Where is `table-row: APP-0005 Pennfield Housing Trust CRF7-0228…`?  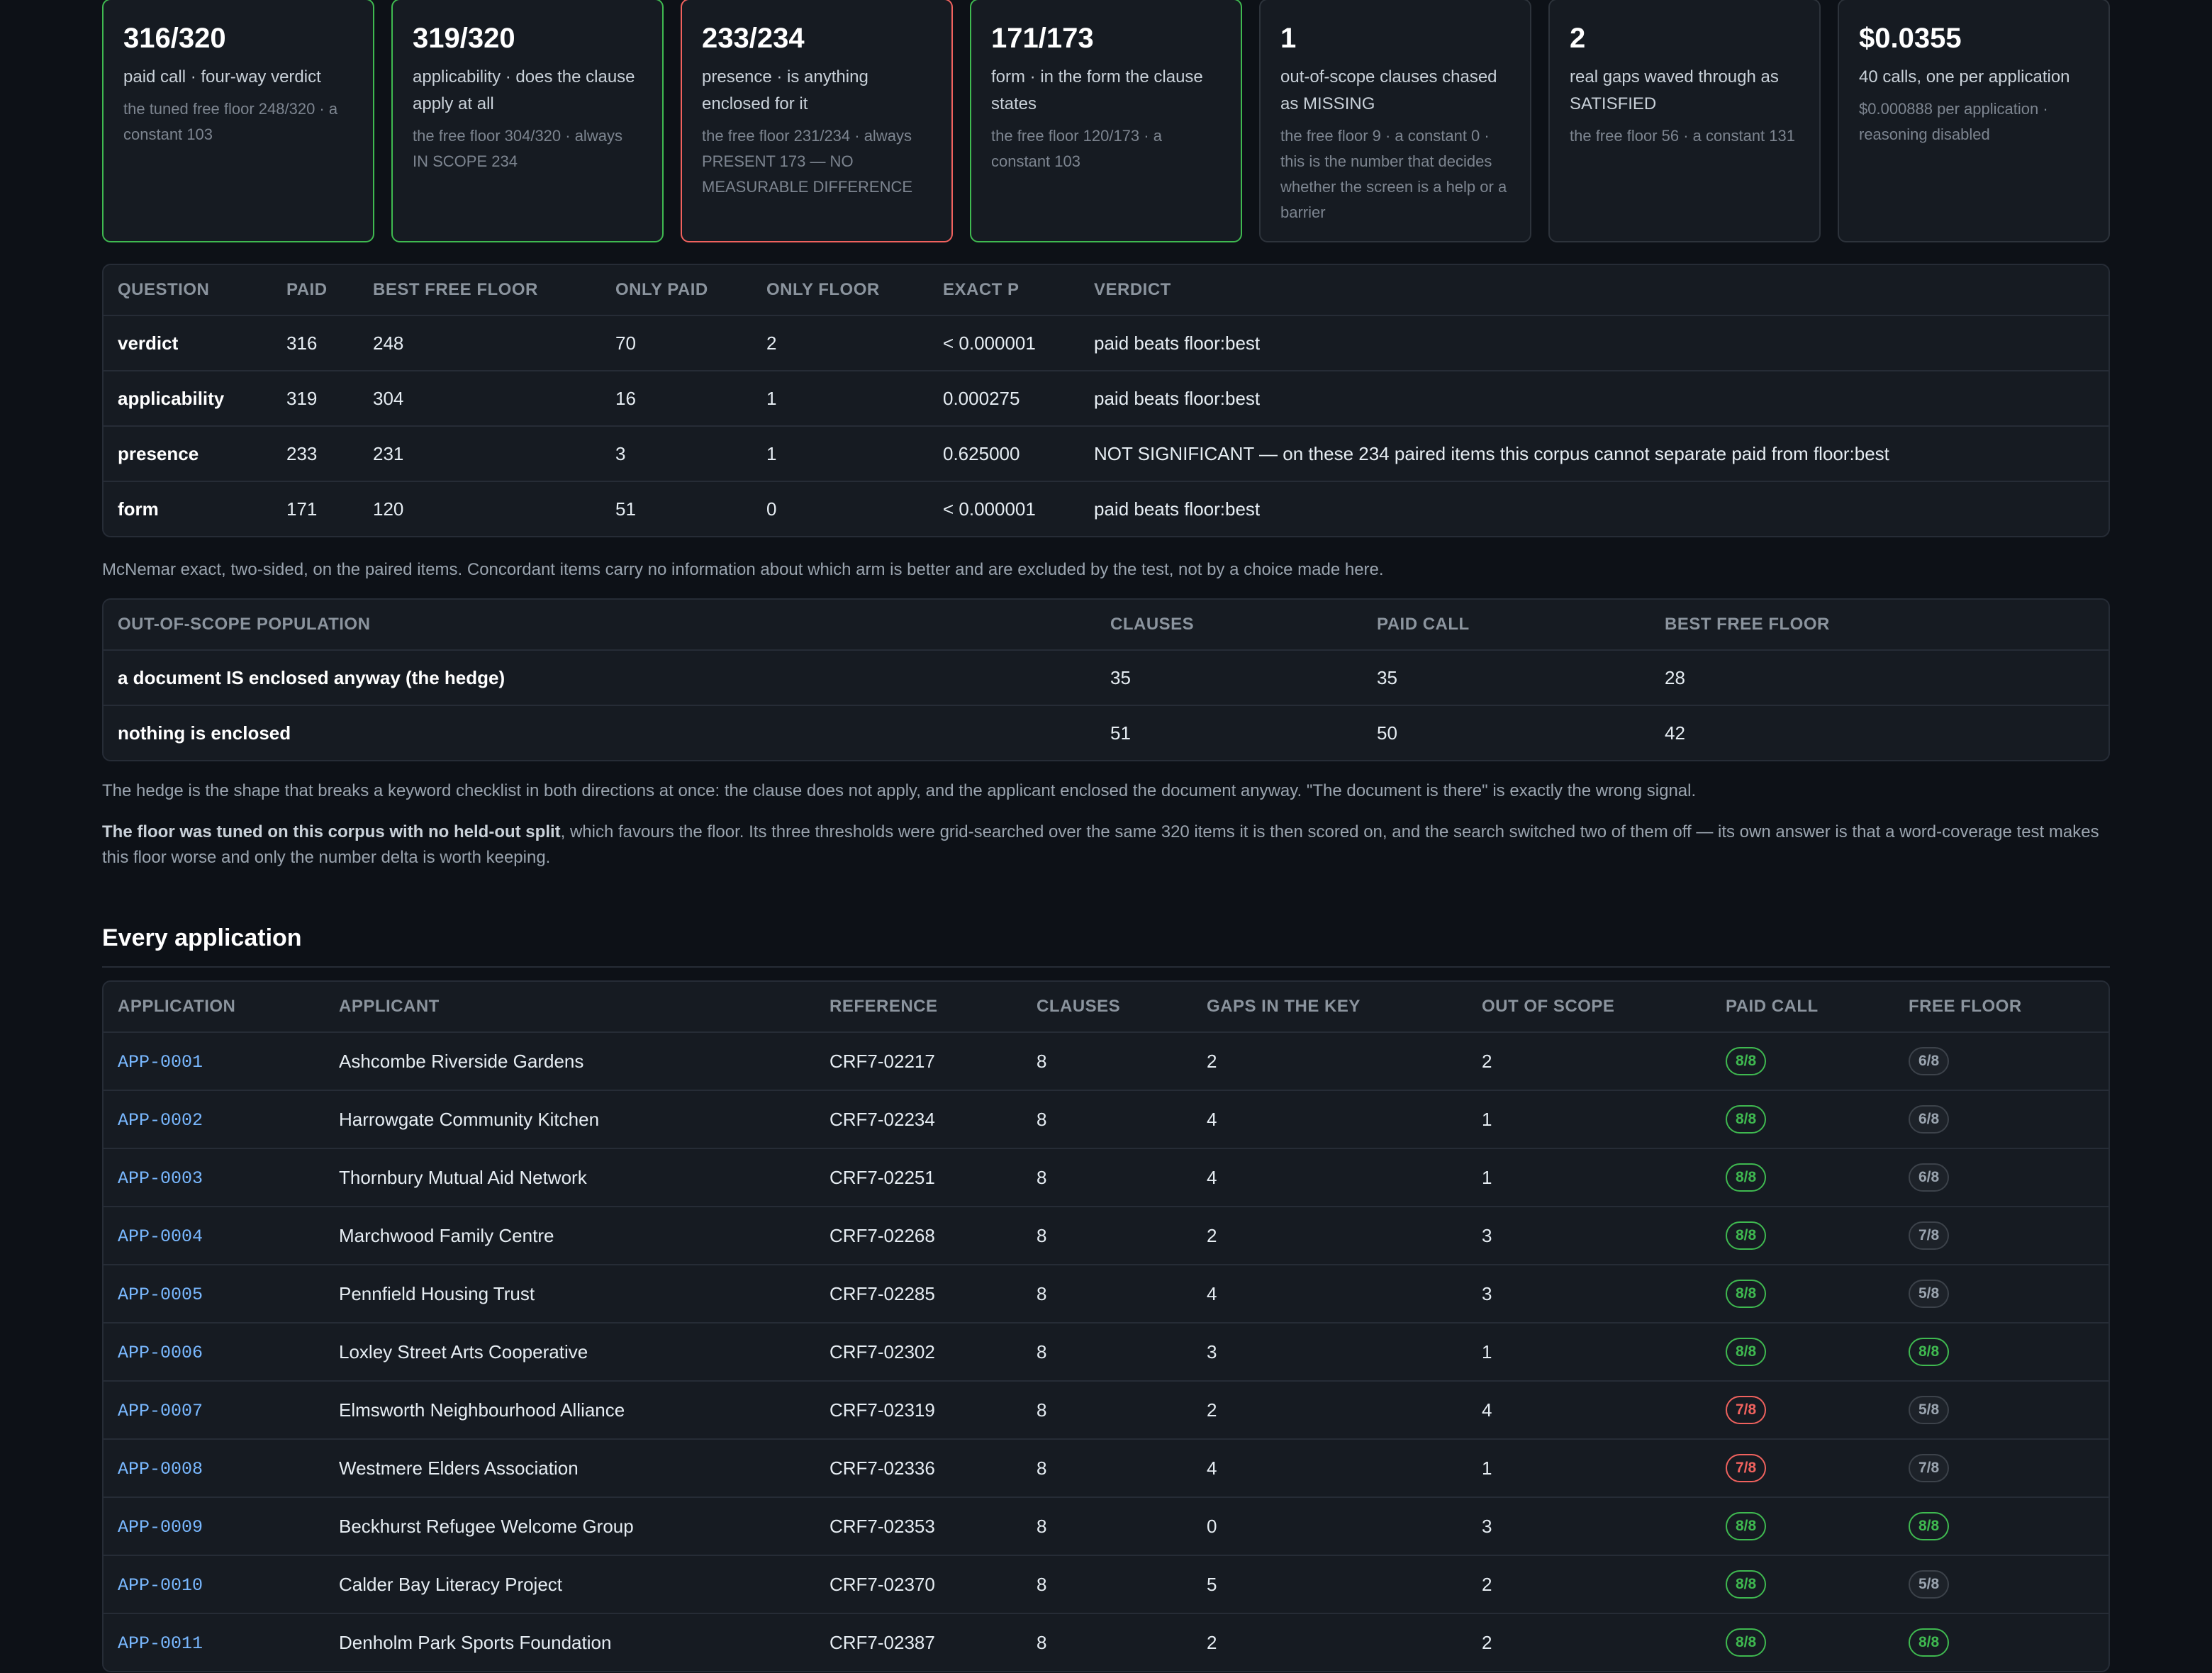 table-row: APP-0005 Pennfield Housing Trust CRF7-0228… is located at coordinates (1106, 1294).